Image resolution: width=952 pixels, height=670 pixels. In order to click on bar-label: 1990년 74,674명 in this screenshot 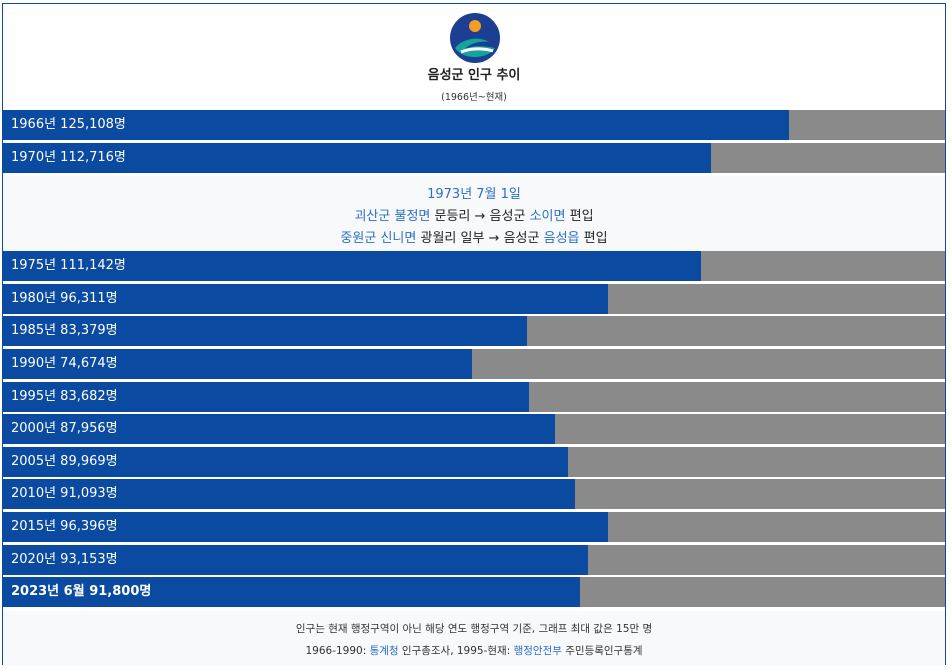, I will do `click(64, 363)`.